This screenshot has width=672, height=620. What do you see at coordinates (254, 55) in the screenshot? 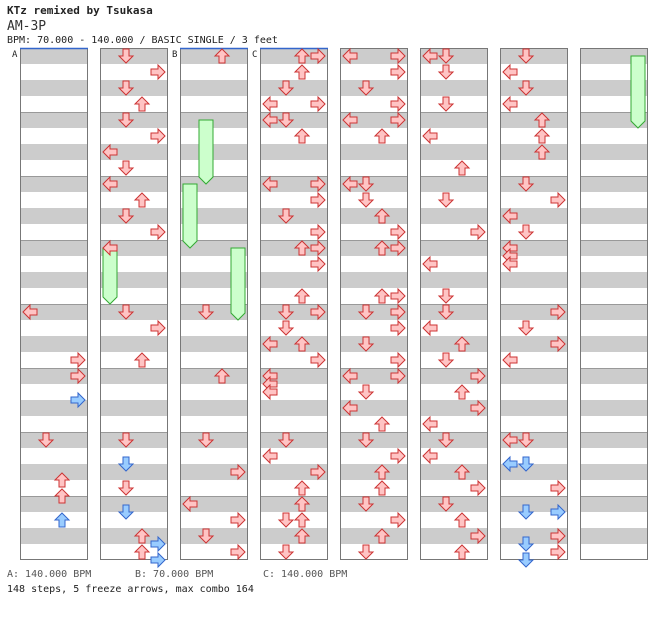
I see `bpm-marker-label: C` at bounding box center [254, 55].